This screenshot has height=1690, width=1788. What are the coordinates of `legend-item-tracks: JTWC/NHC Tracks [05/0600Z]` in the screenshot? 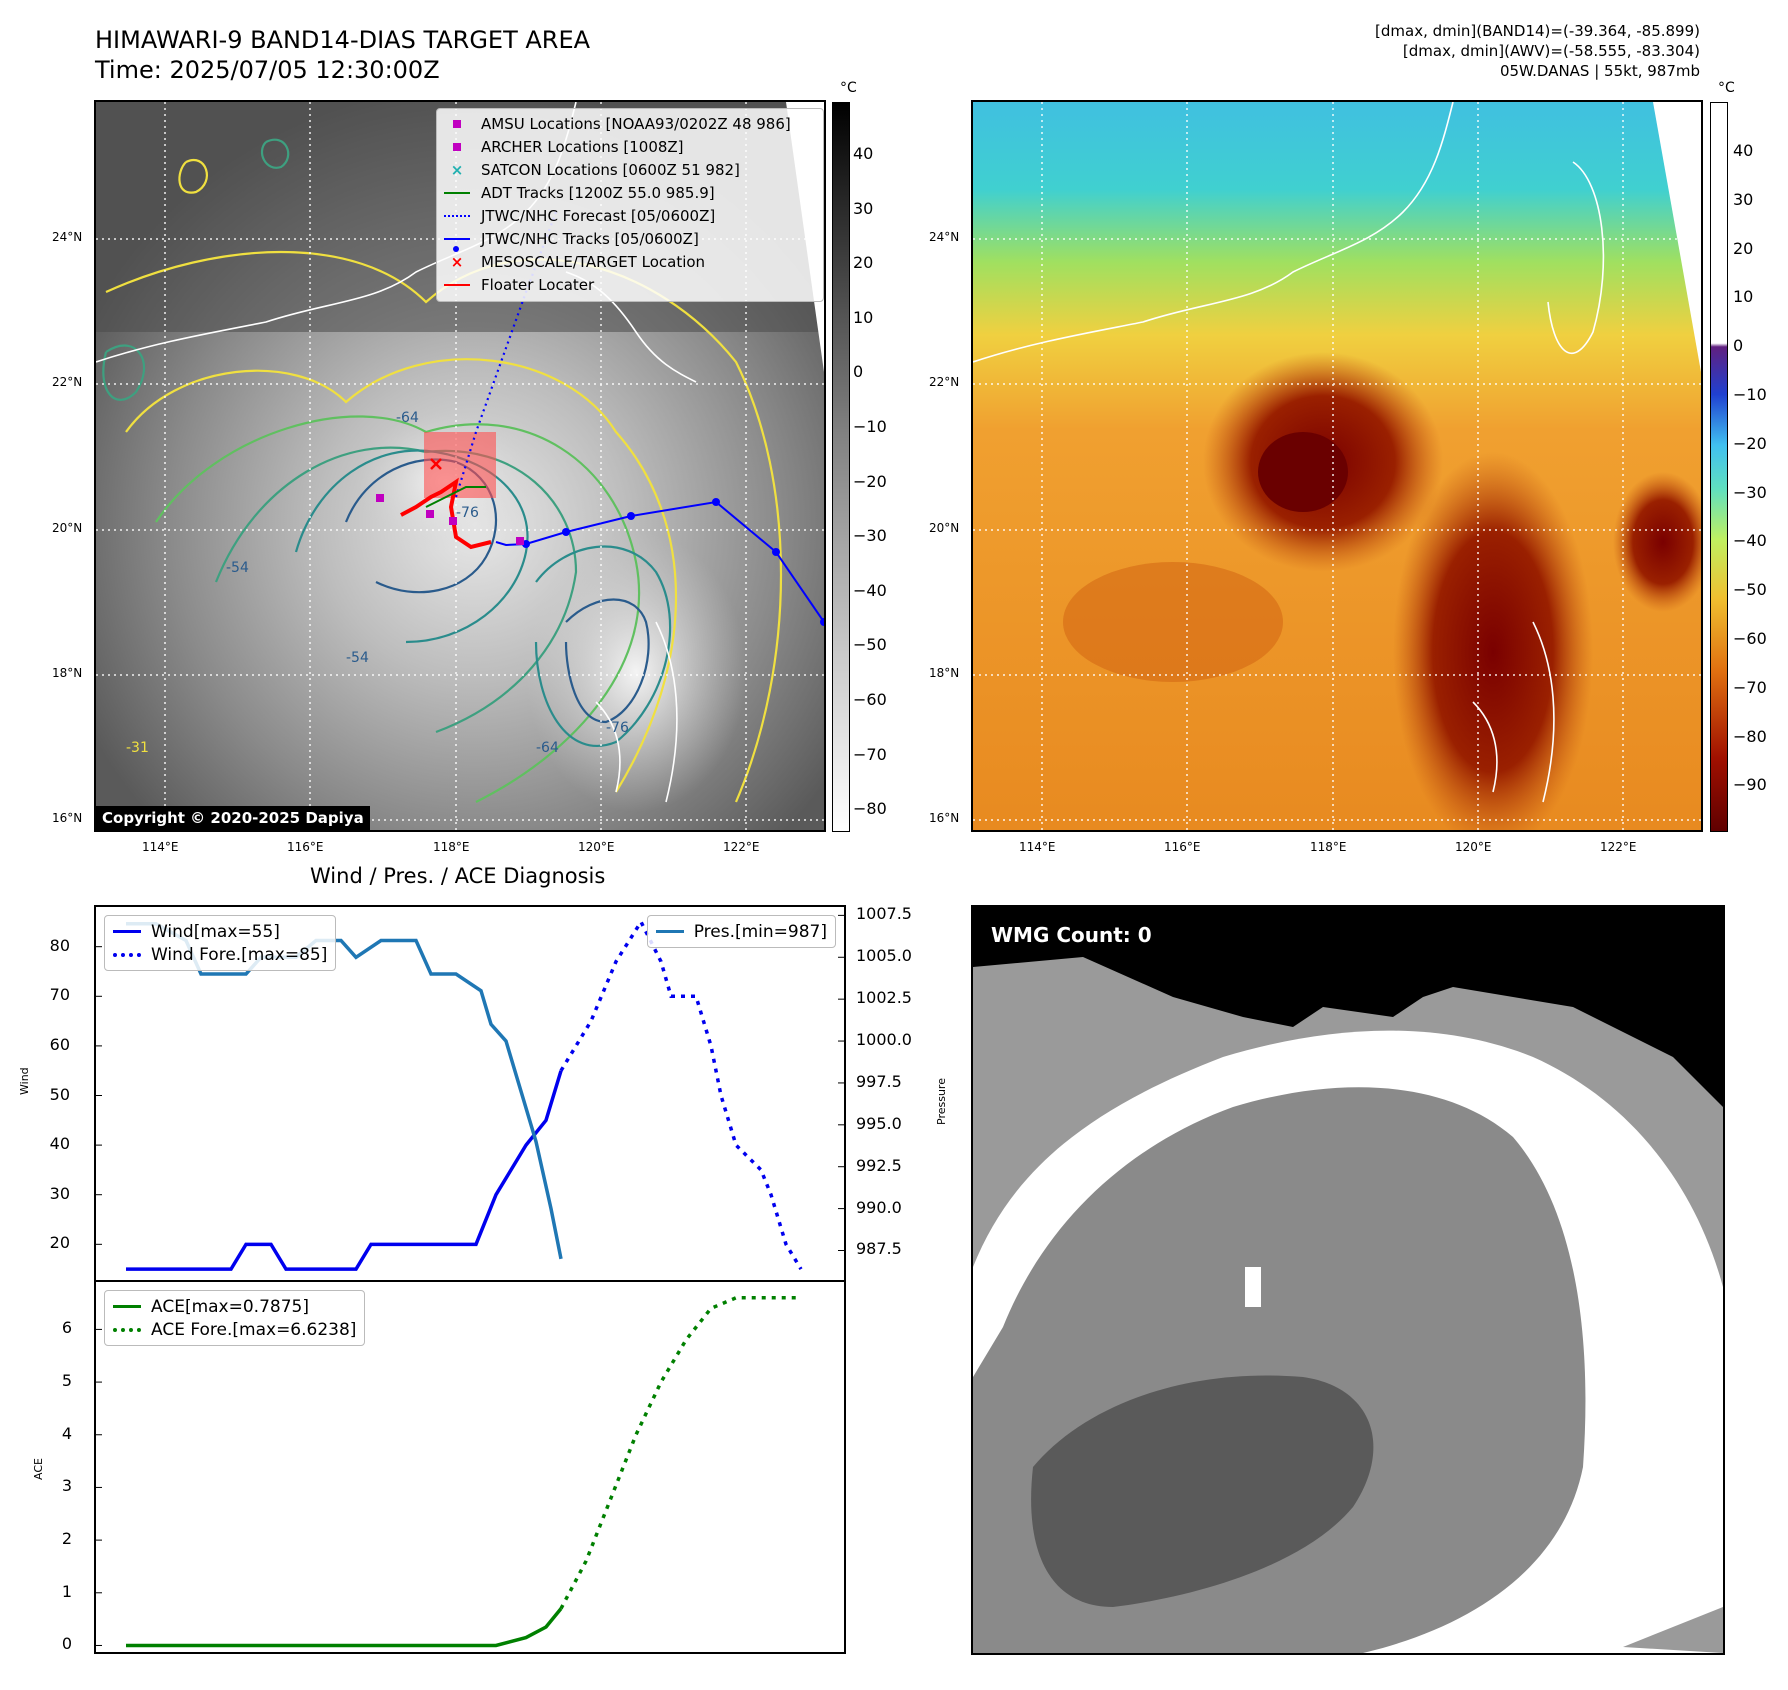 It's located at (630, 239).